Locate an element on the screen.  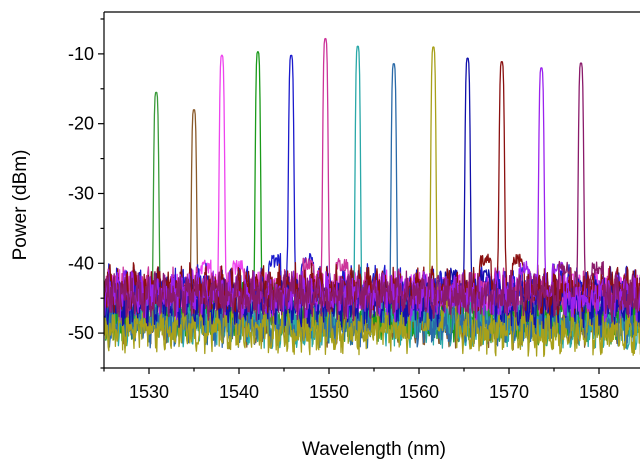
y-tick-label: -20 is located at coordinates (81, 124).